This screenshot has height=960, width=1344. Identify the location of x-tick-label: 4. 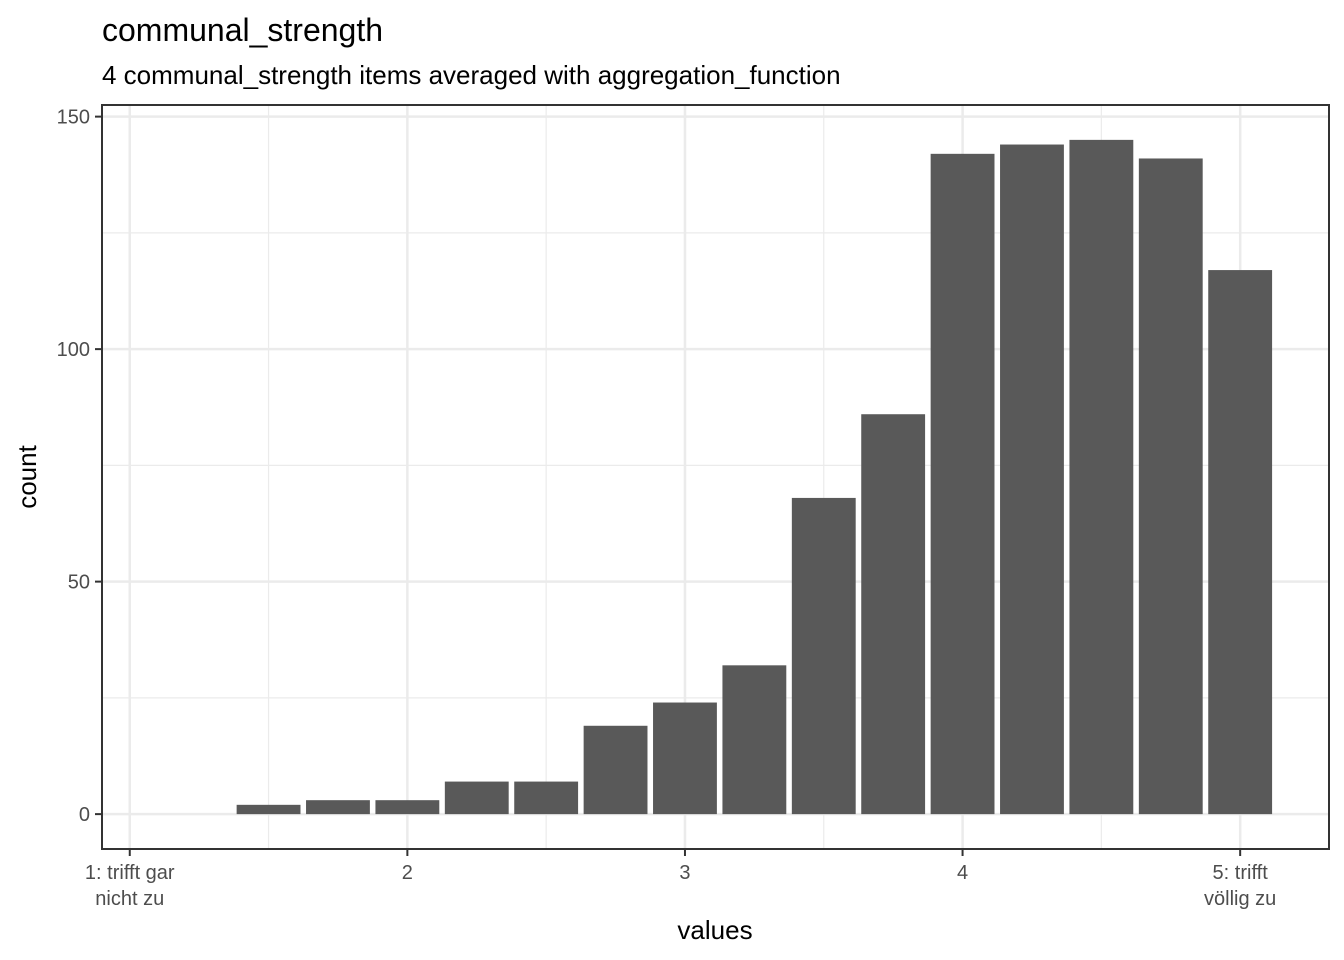
(962, 873).